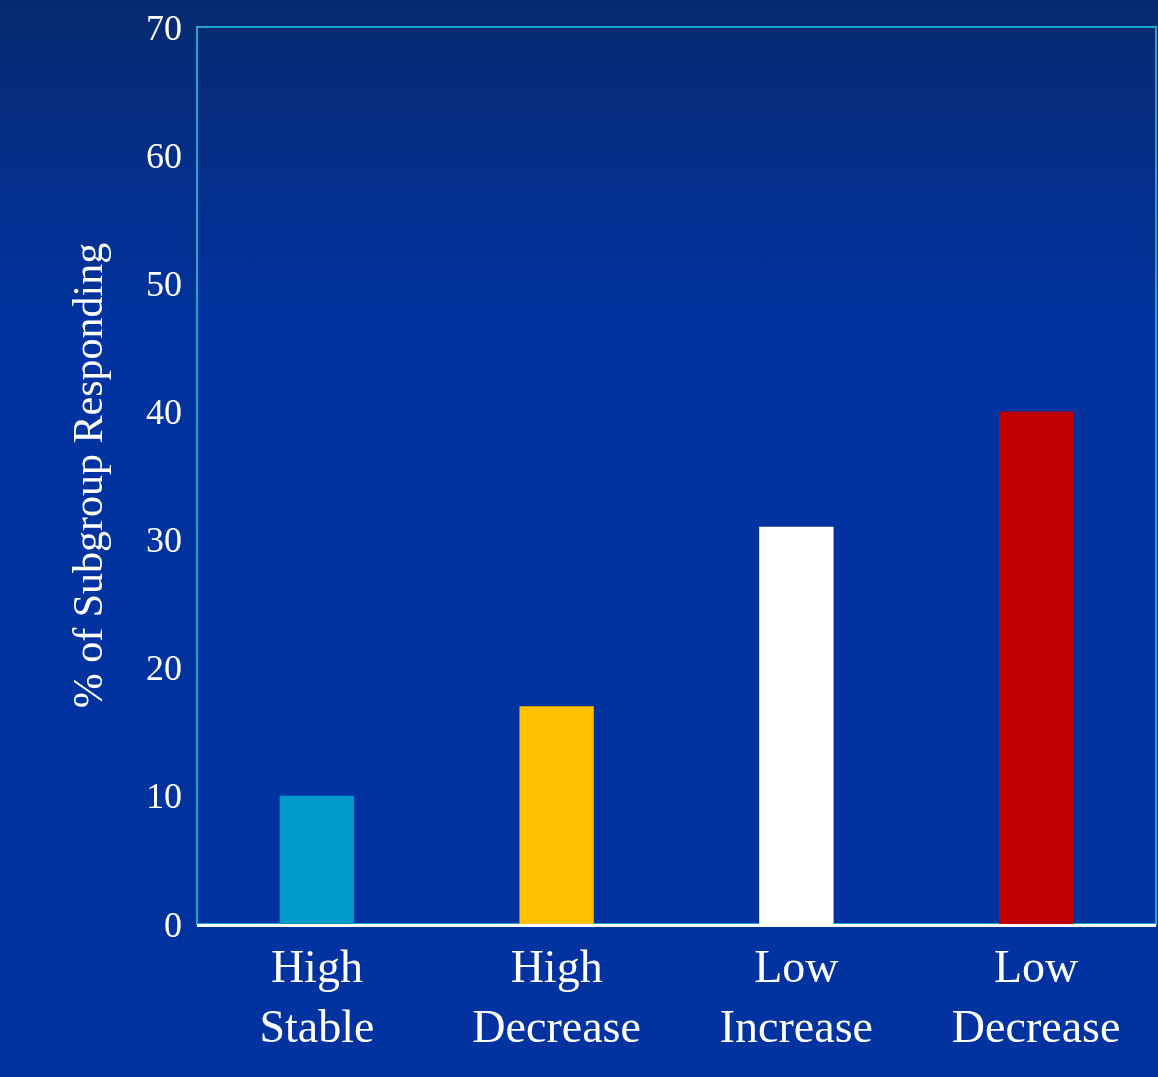 Image resolution: width=1158 pixels, height=1077 pixels. Describe the element at coordinates (164, 155) in the screenshot. I see `y-tick-label: 60` at that location.